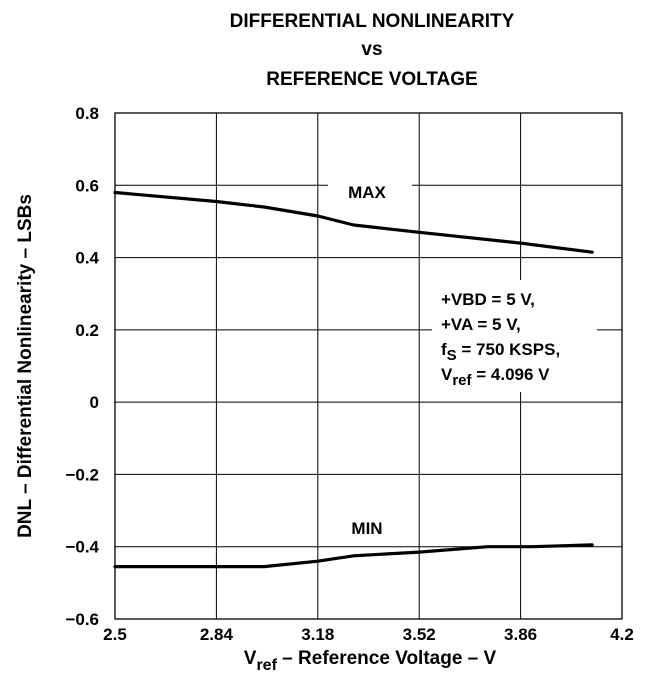 The height and width of the screenshot is (681, 661). Describe the element at coordinates (94, 402) in the screenshot. I see `y-tick-label: 0` at that location.